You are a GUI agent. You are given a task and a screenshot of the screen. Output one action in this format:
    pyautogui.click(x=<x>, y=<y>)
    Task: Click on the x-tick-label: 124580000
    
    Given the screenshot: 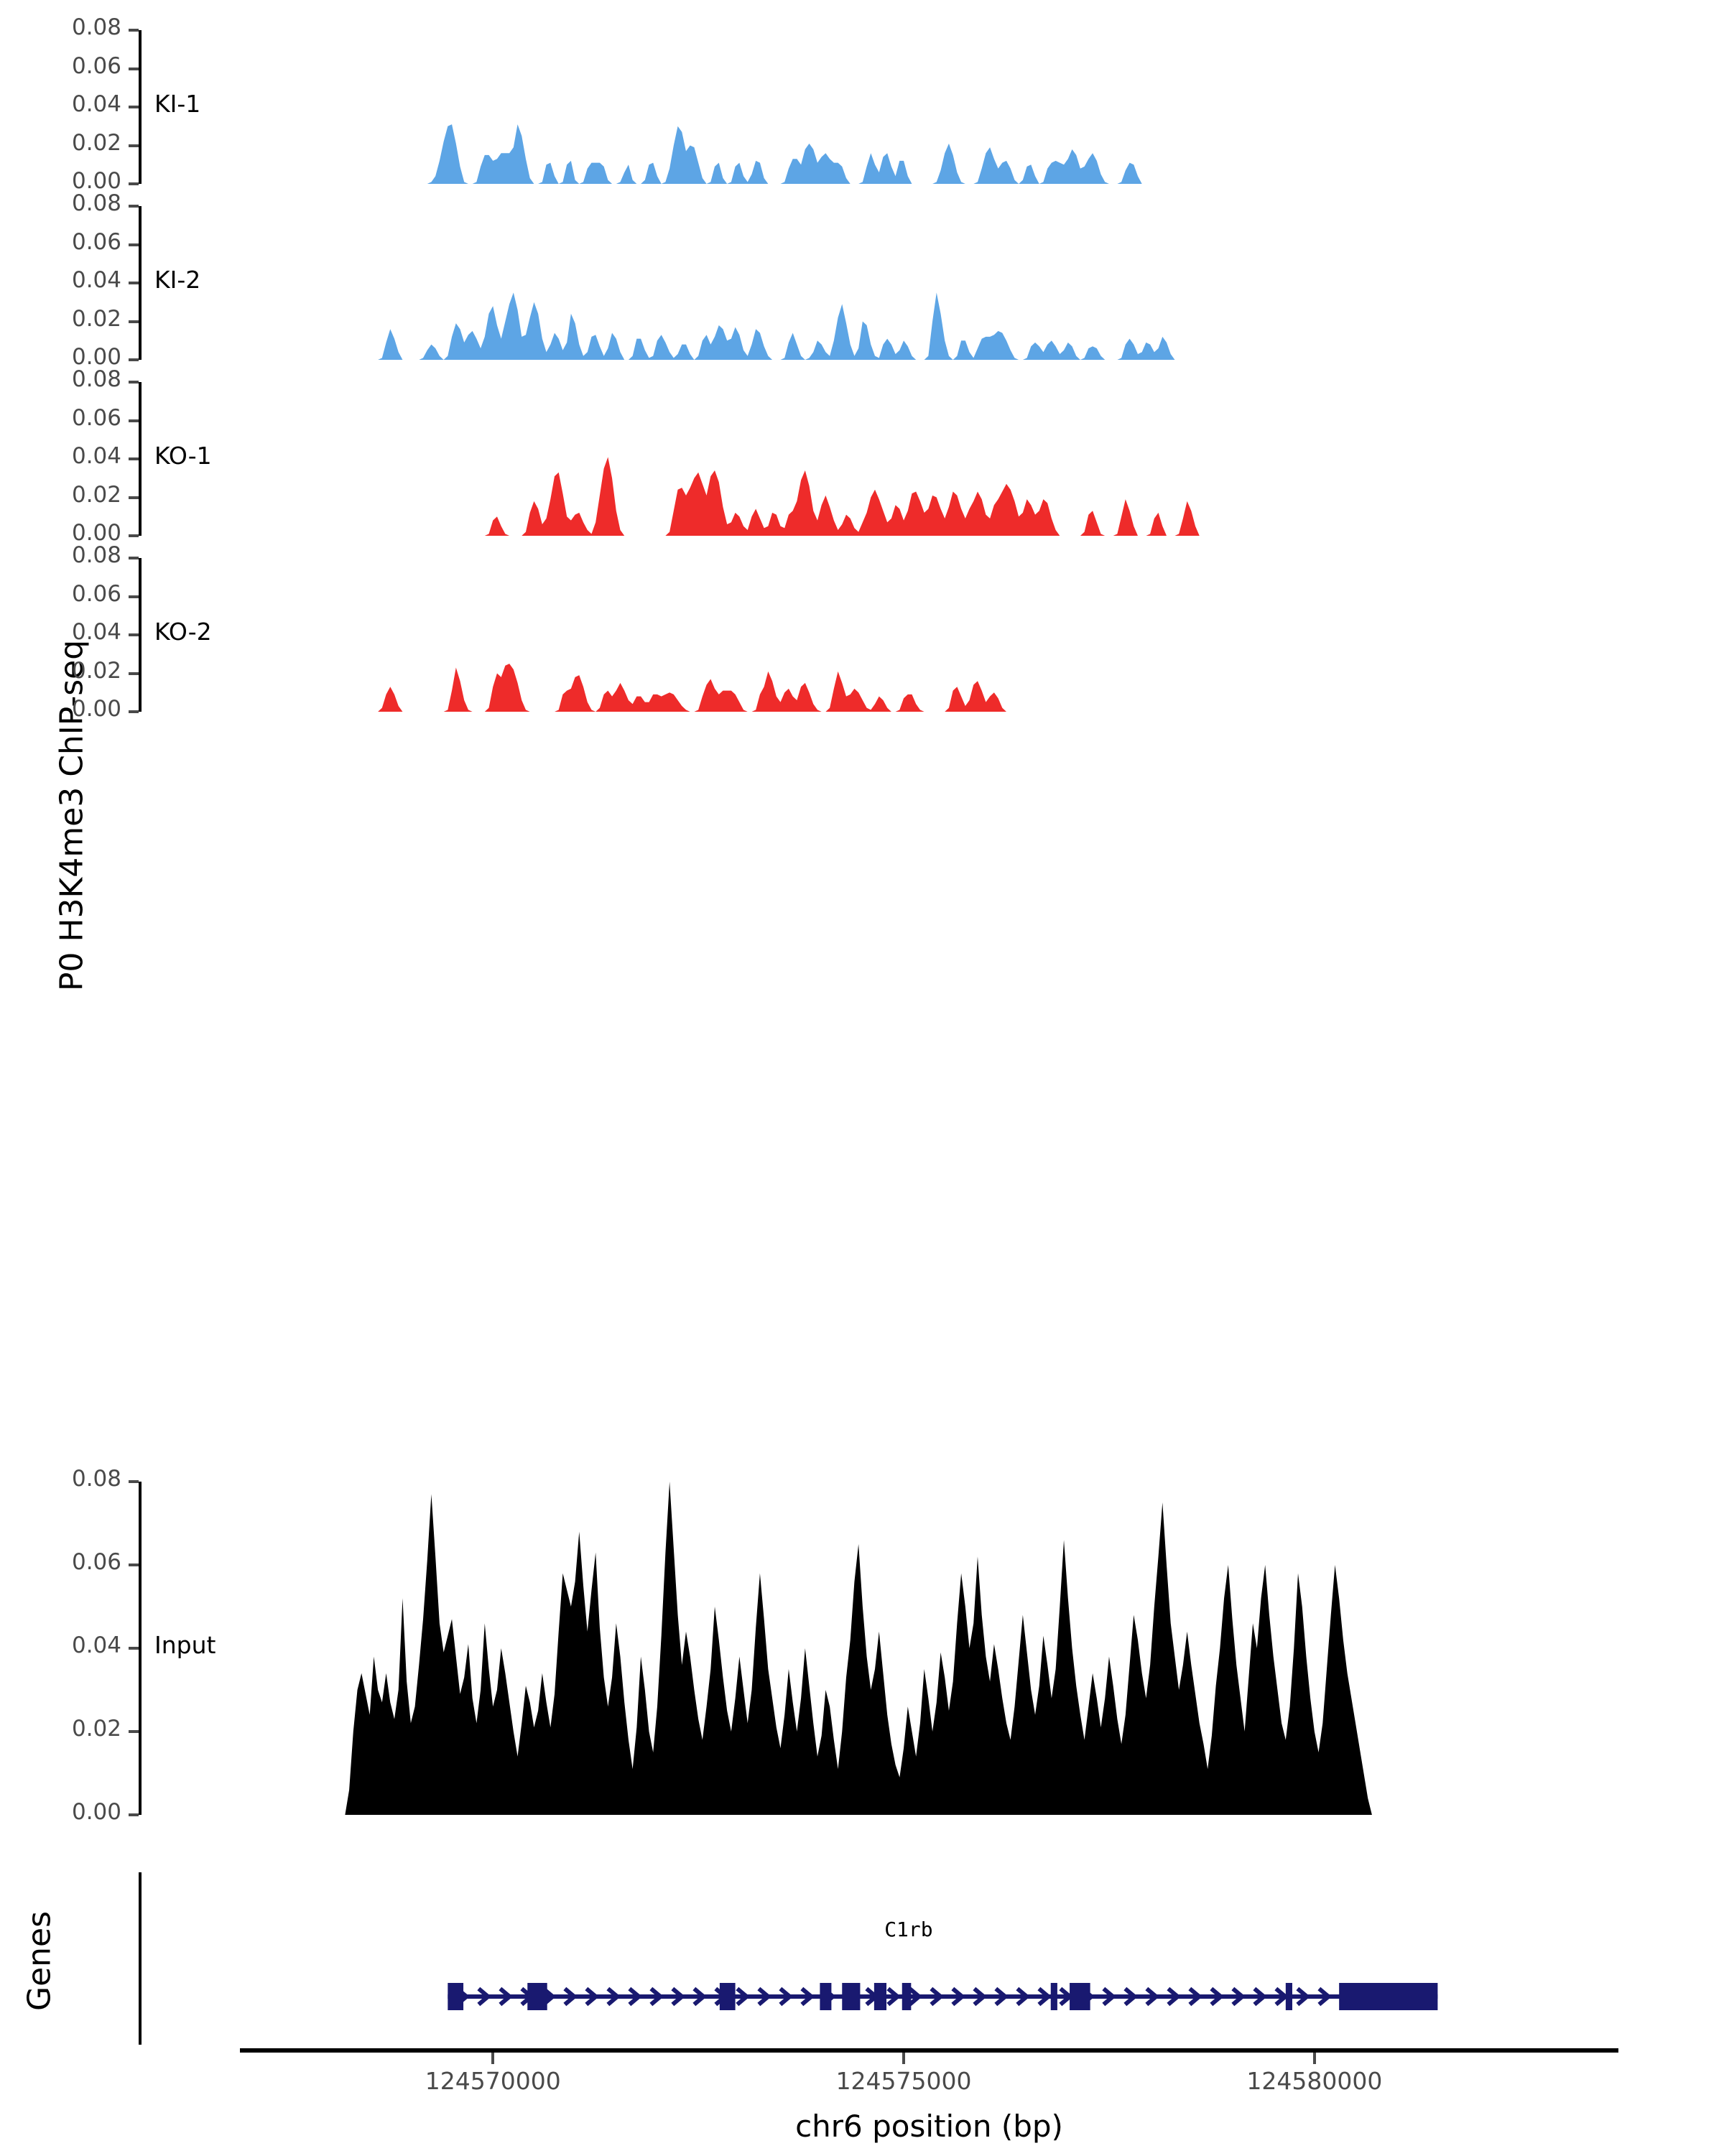 What is the action you would take?
    pyautogui.click(x=1314, y=2081)
    